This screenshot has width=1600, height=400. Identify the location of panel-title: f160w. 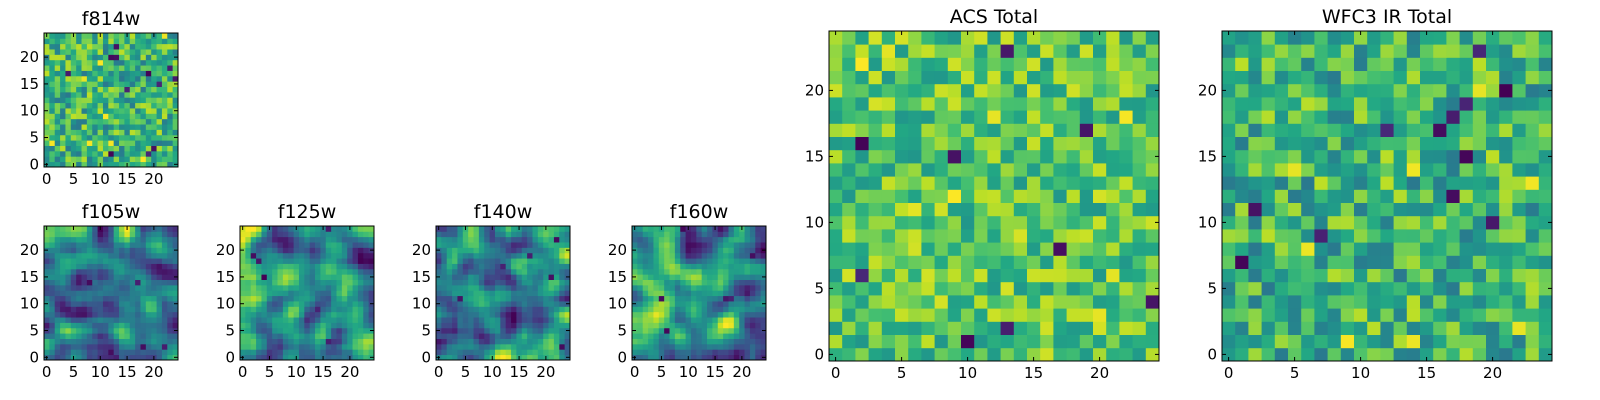
(699, 212).